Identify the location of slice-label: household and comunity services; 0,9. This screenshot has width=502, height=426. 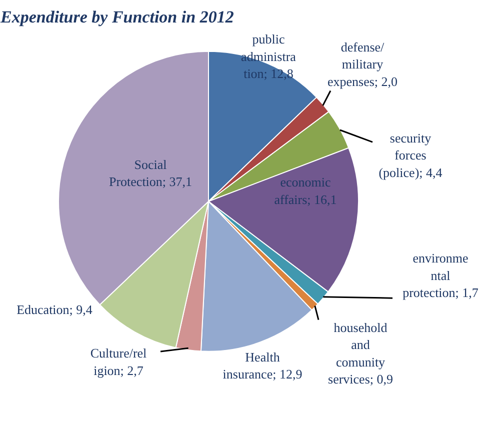
(360, 353).